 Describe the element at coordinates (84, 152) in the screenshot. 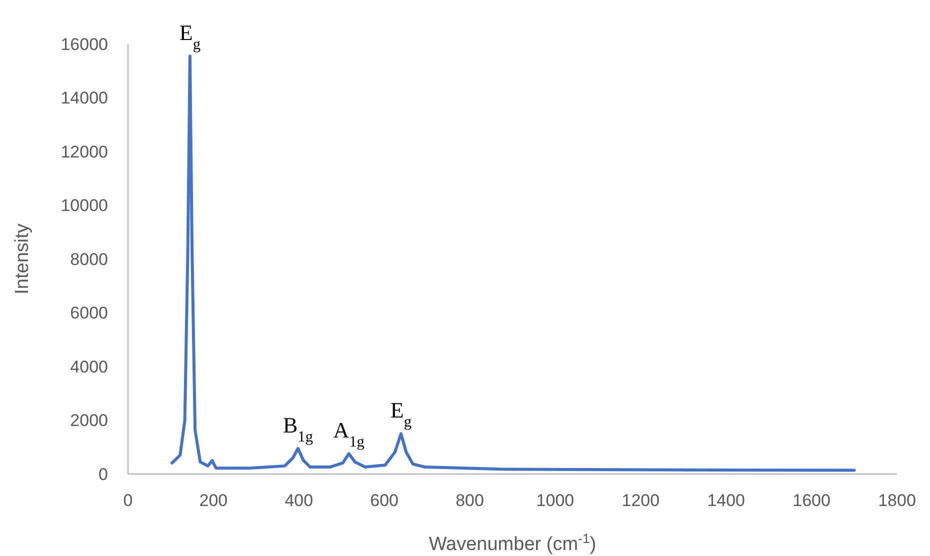

I see `y-tick-label: 12000` at that location.